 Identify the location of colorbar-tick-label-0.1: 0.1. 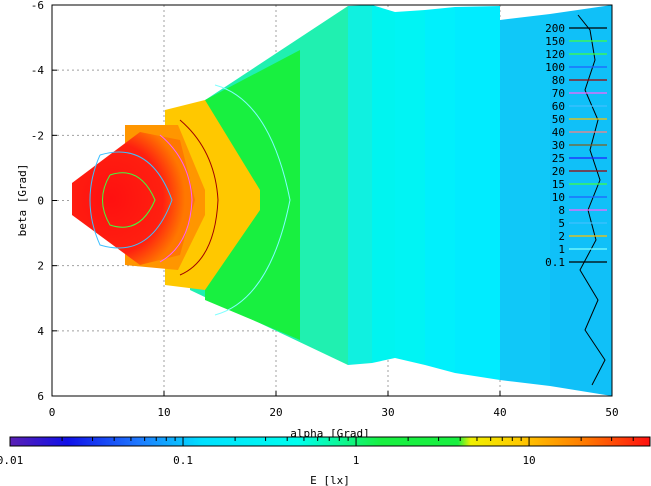
(183, 460).